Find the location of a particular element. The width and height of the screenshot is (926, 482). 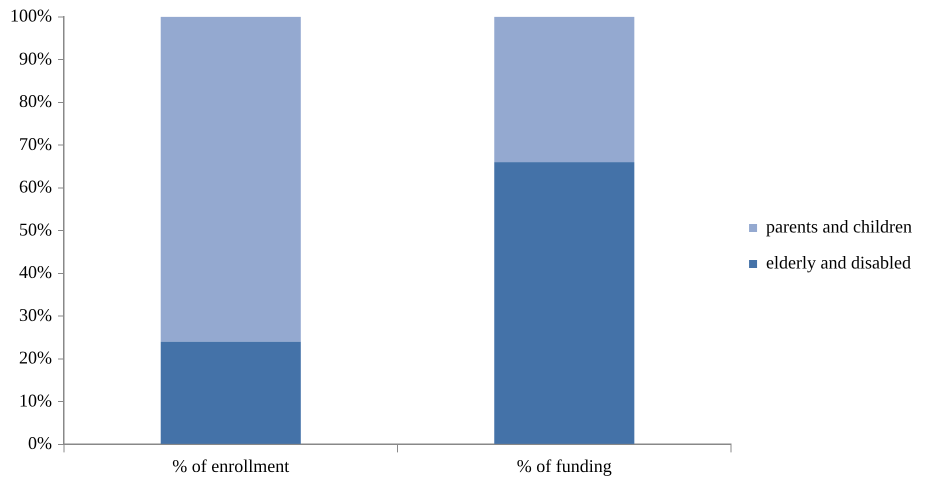

y-tick-label: 10% is located at coordinates (35, 400).